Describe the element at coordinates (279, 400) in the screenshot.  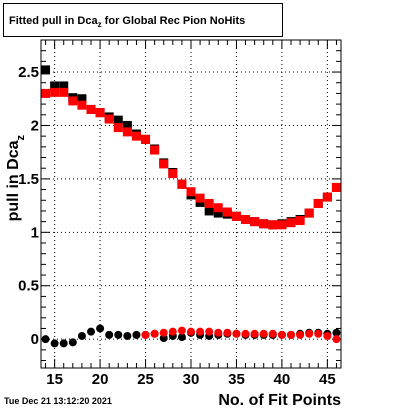
I see `x-axis-title: No. of Fit Points` at that location.